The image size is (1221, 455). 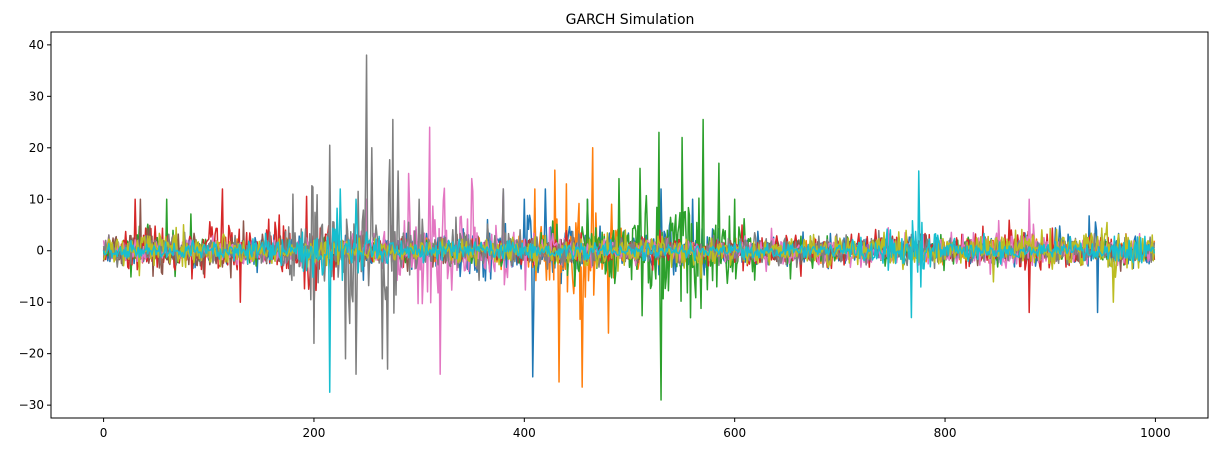 What do you see at coordinates (1155, 433) in the screenshot?
I see `x-tick-label: 1000` at bounding box center [1155, 433].